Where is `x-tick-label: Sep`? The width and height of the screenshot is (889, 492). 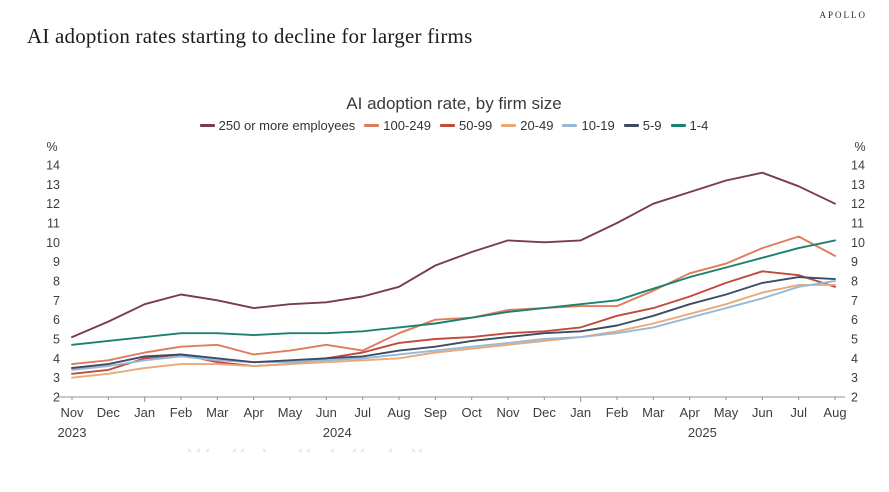 x-tick-label: Sep is located at coordinates (435, 412).